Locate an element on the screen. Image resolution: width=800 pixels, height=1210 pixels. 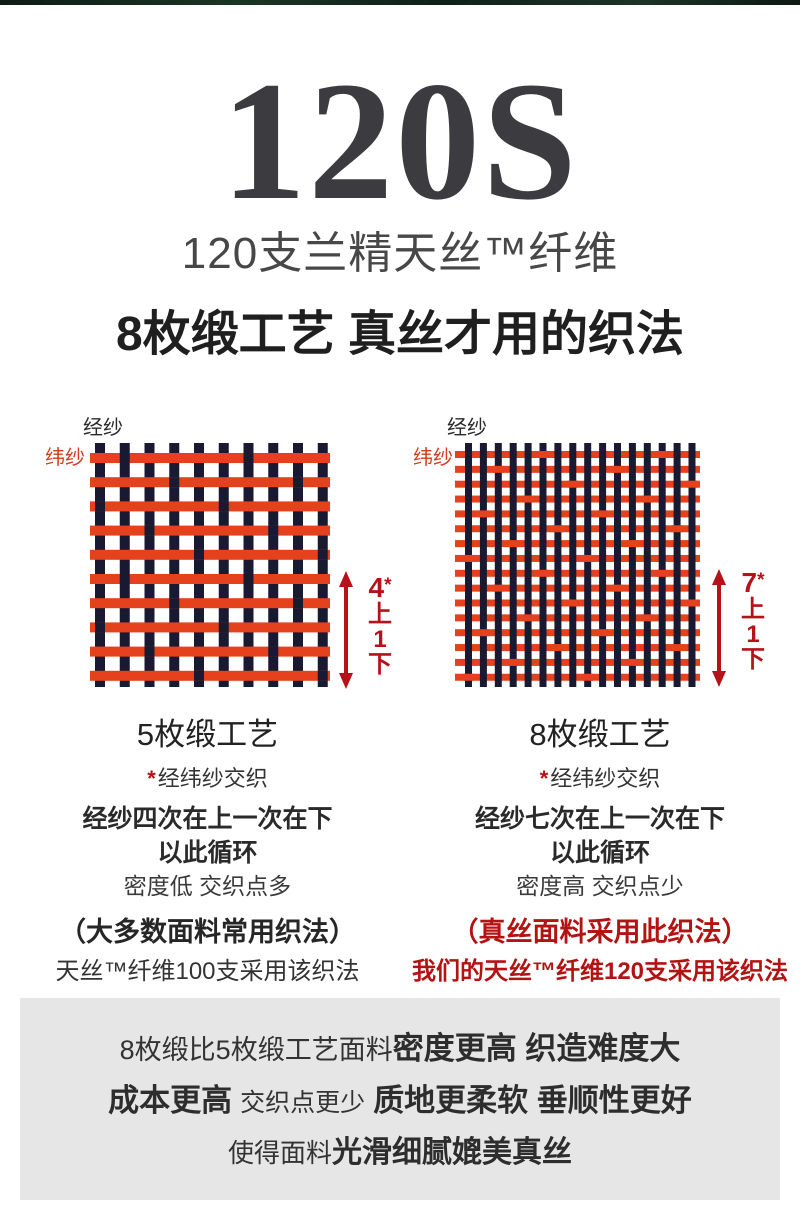
caption-density-line: 密度低 交织点多 is located at coordinates (207, 886).